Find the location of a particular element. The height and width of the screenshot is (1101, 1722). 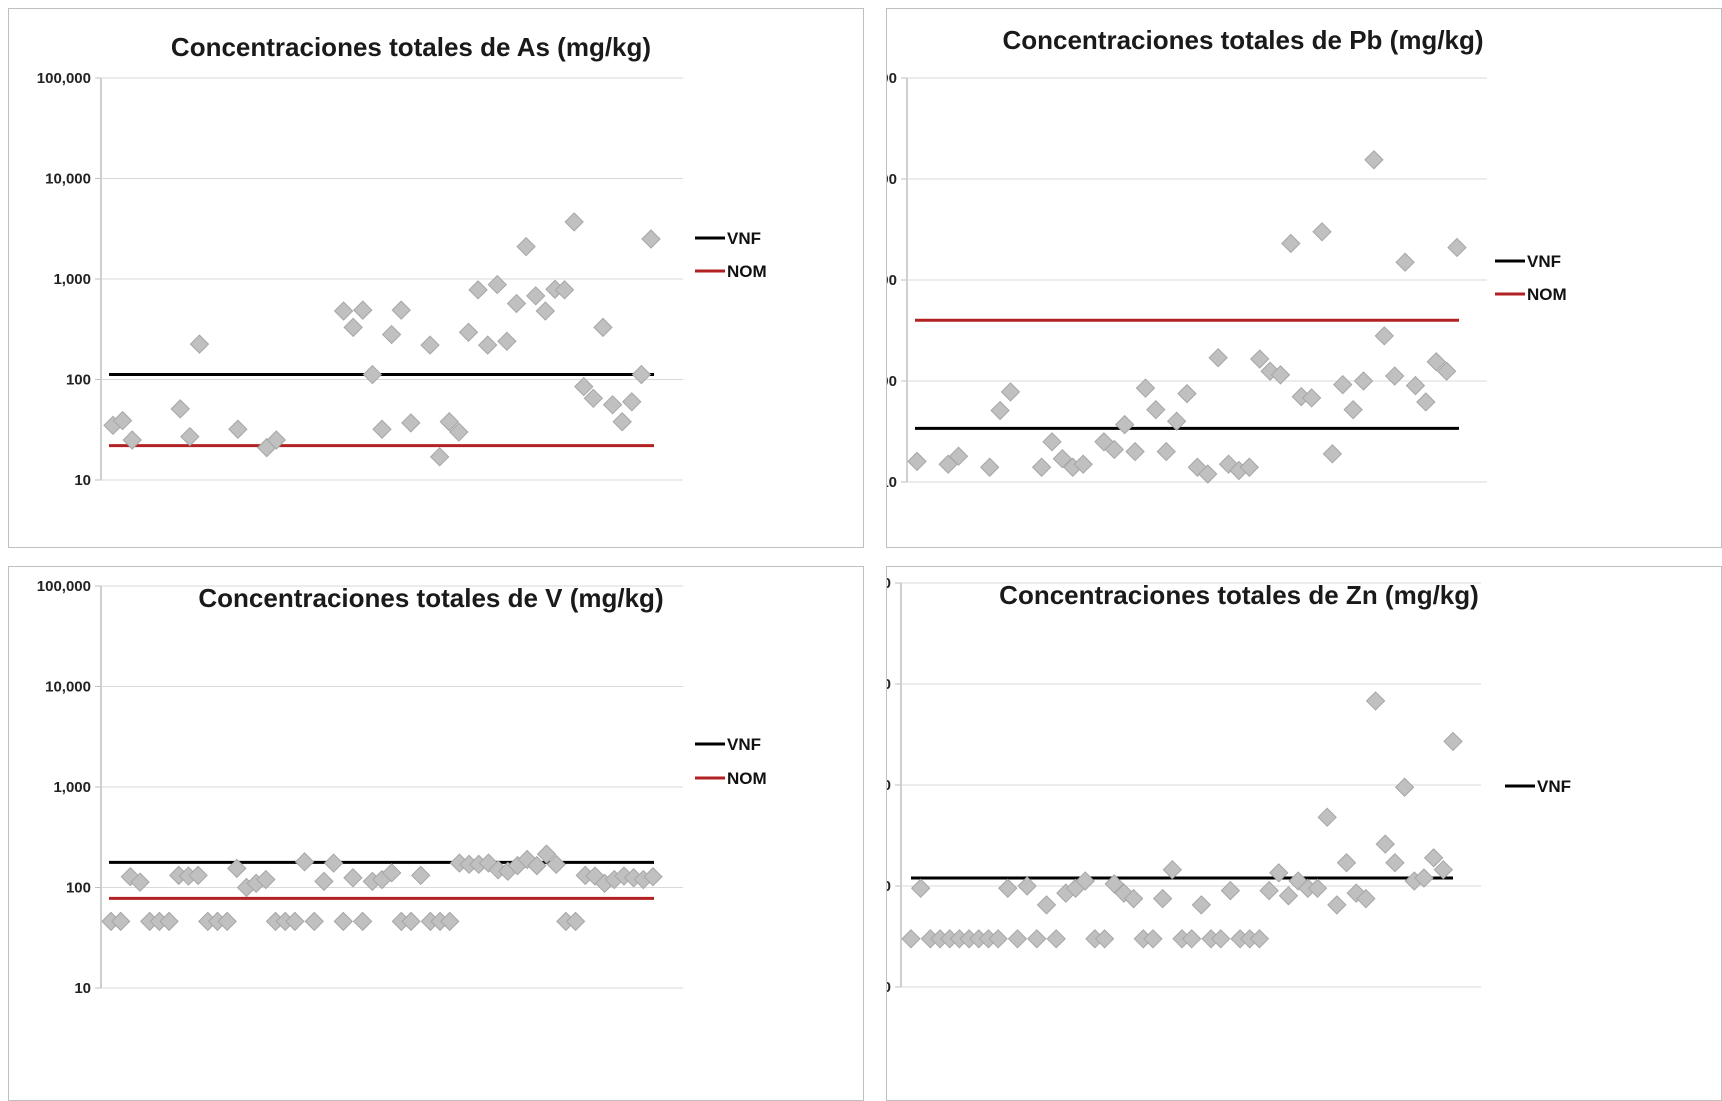

chart-title: Concentraciones totales de V (mg/kg) is located at coordinates (430, 598).